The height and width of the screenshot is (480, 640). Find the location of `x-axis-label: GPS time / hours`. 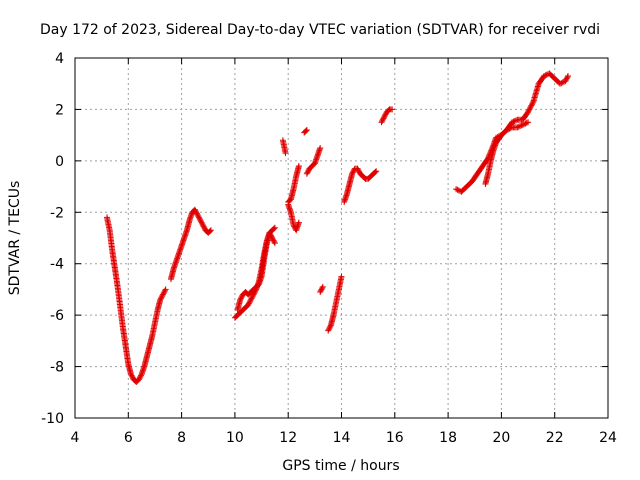

x-axis-label: GPS time / hours is located at coordinates (340, 466).